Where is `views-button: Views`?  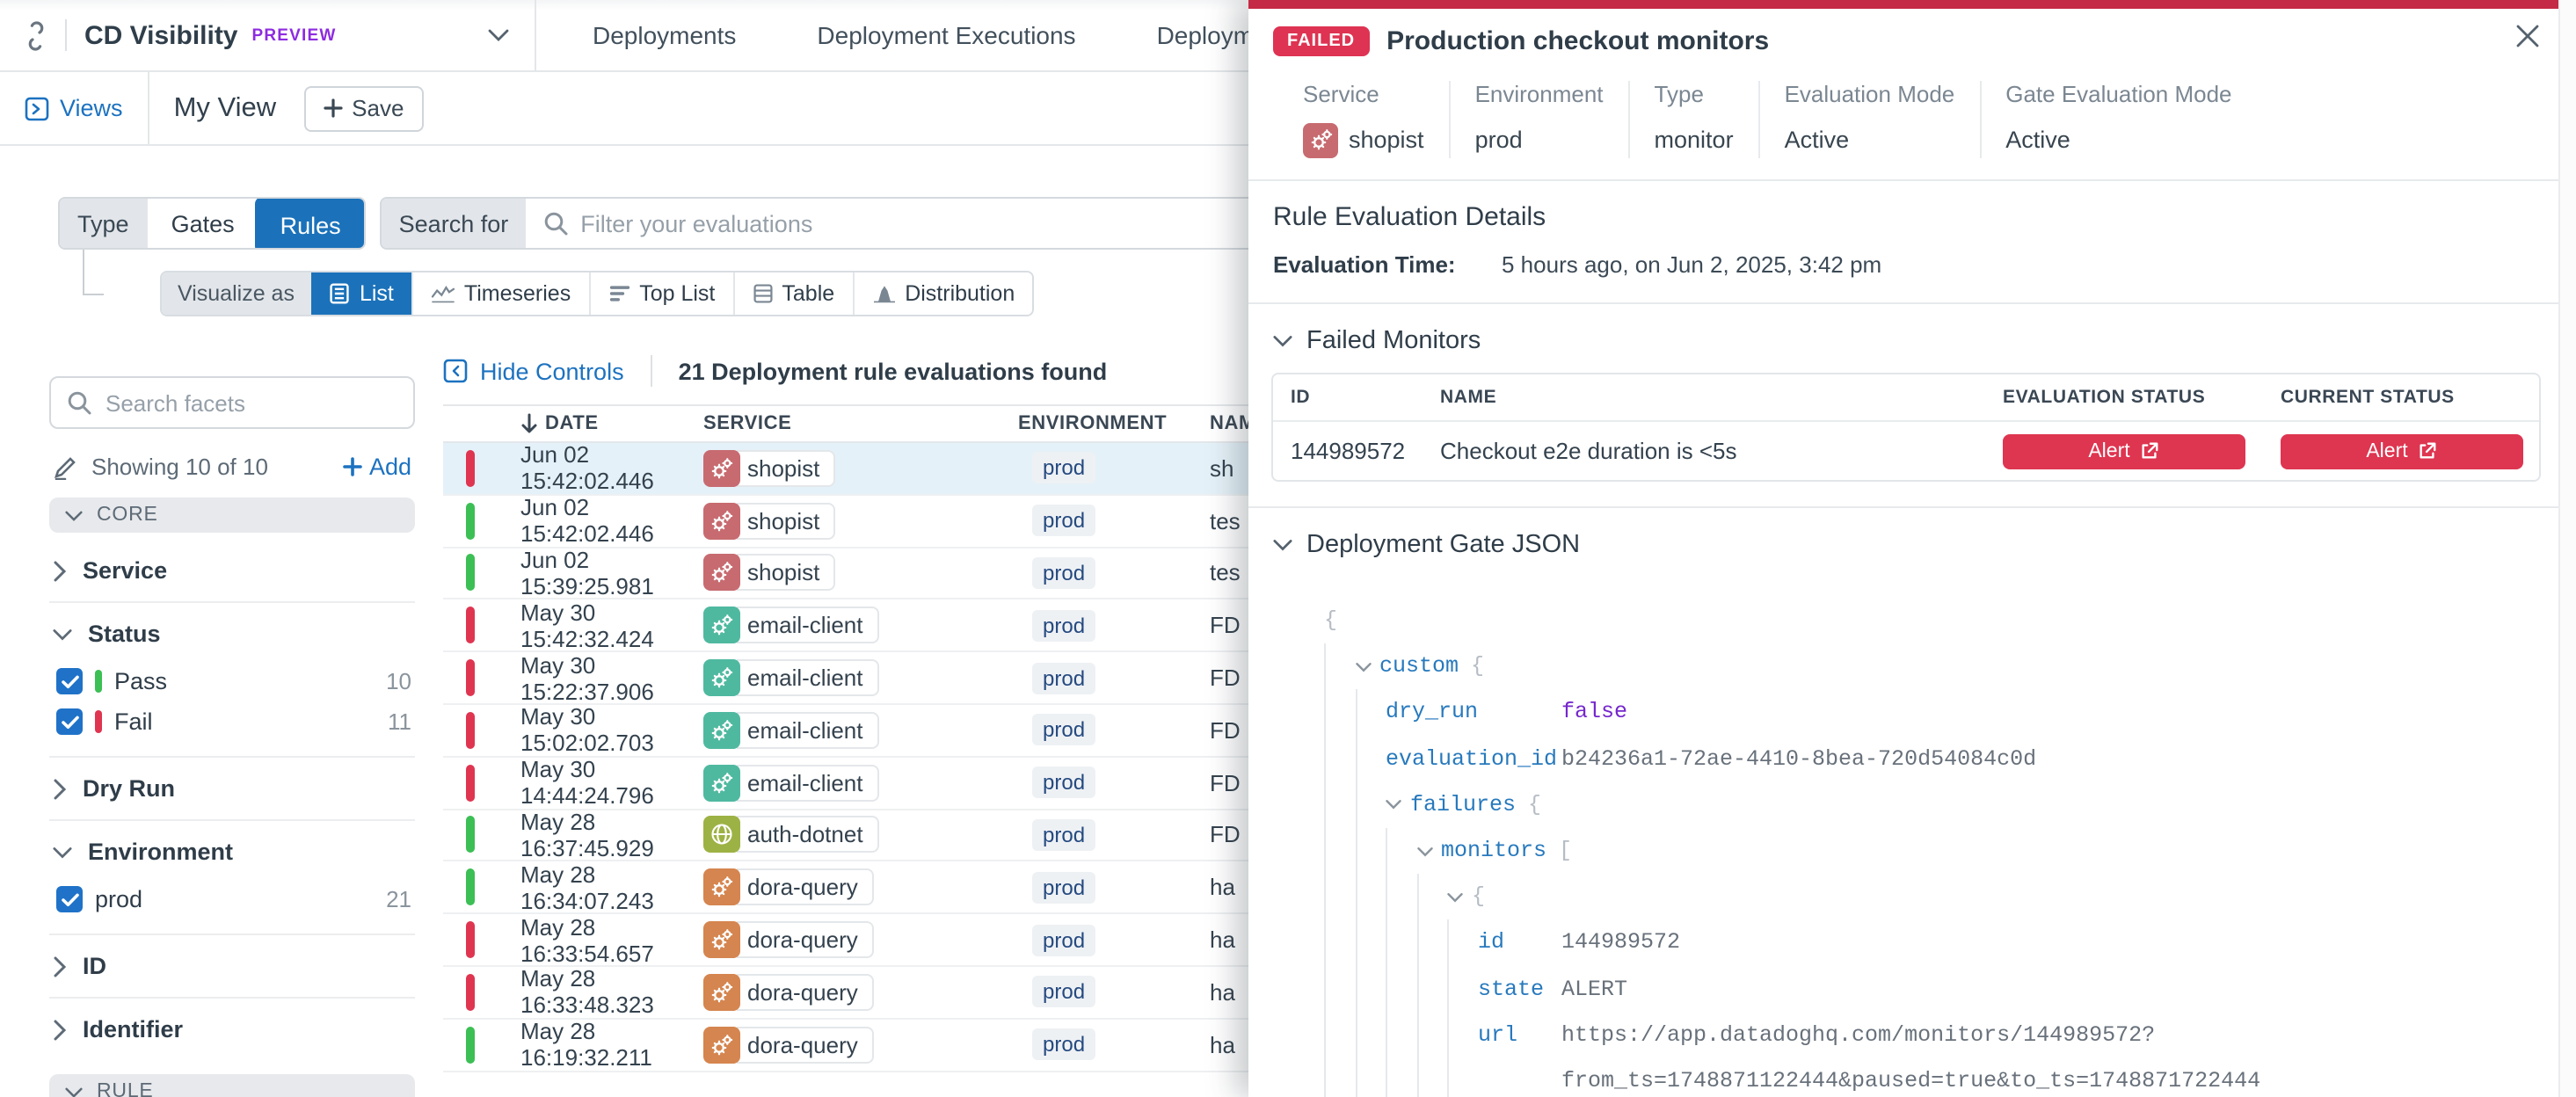 views-button: Views is located at coordinates (74, 108).